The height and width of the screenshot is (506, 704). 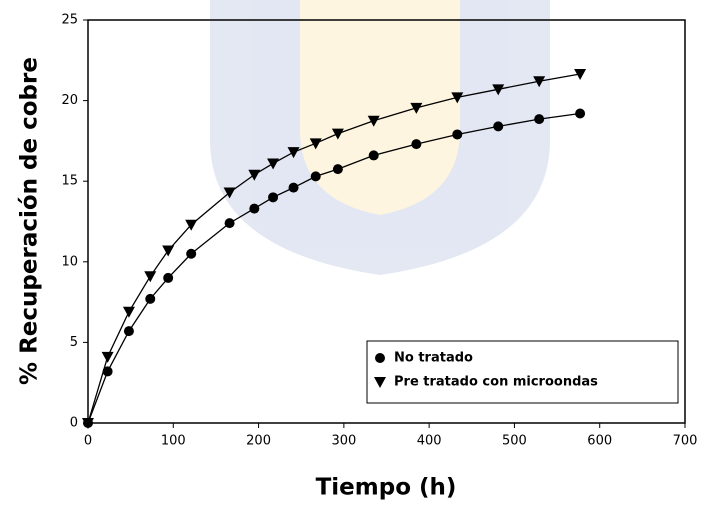 What do you see at coordinates (258, 441) in the screenshot?
I see `x-tick-label: 200` at bounding box center [258, 441].